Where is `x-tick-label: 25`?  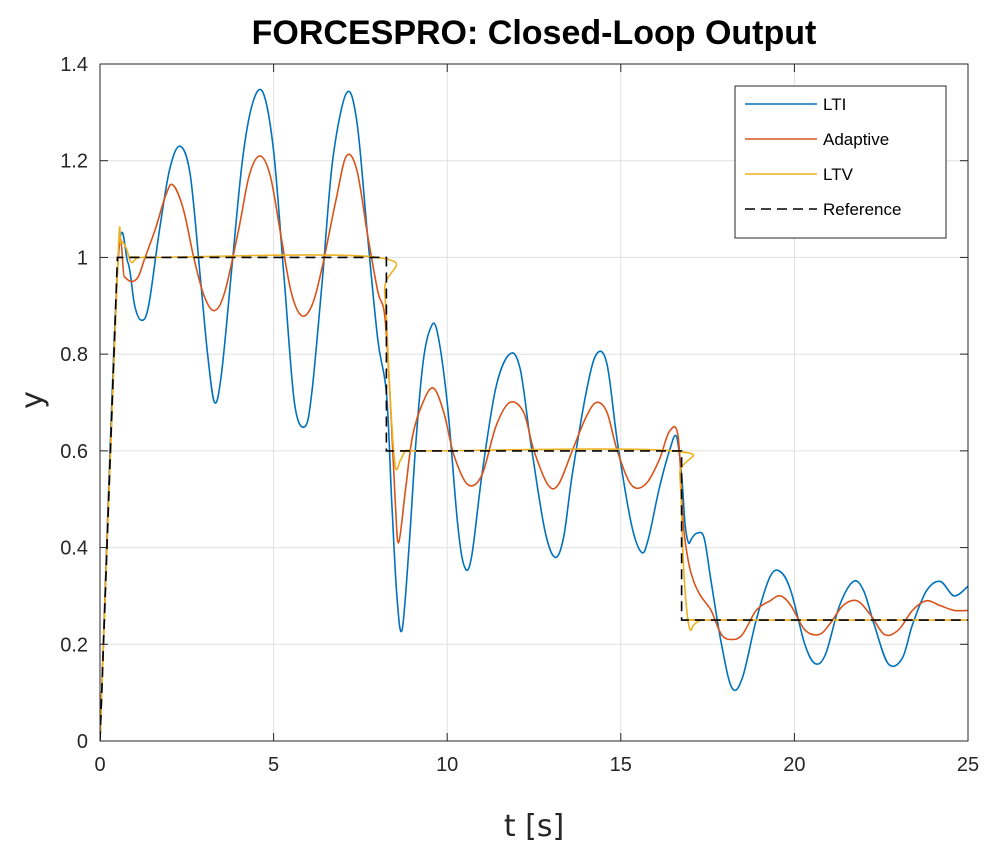
x-tick-label: 25 is located at coordinates (968, 765).